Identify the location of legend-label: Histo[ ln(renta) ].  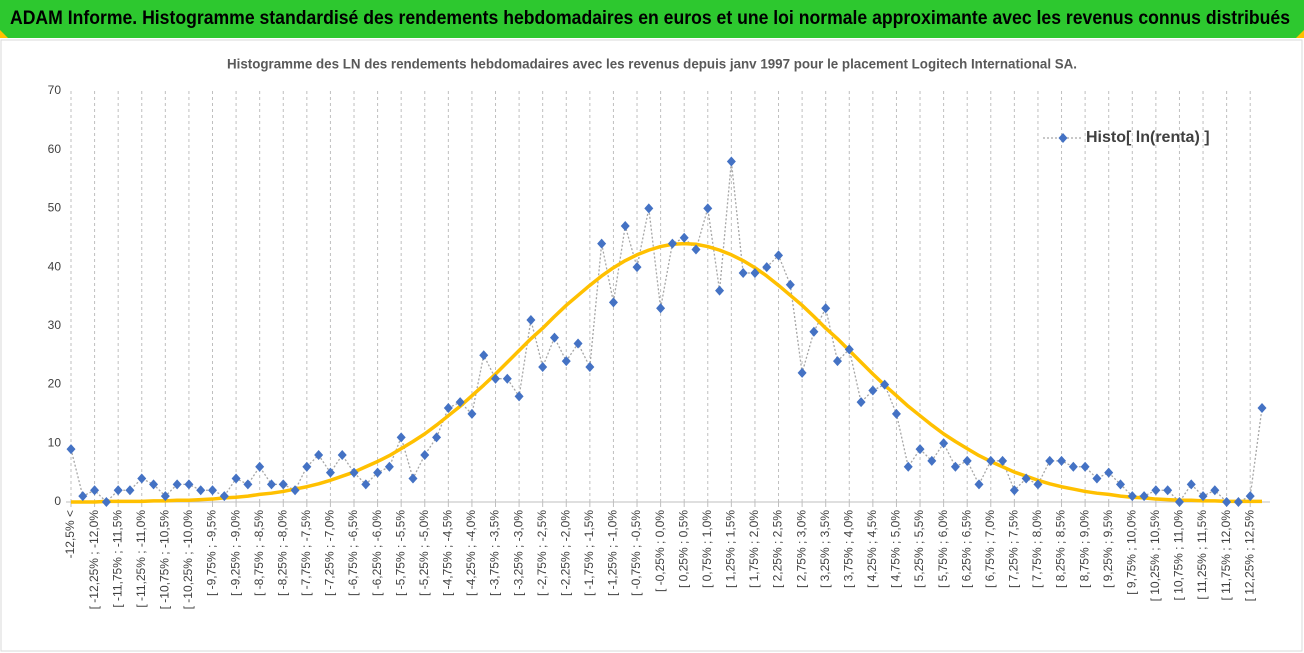
(1148, 137).